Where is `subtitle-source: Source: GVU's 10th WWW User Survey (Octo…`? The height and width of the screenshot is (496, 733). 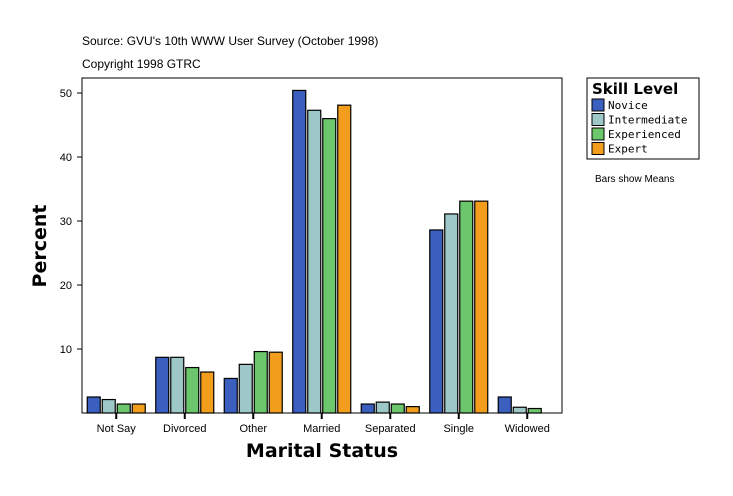
subtitle-source: Source: GVU's 10th WWW User Survey (Octo… is located at coordinates (230, 41).